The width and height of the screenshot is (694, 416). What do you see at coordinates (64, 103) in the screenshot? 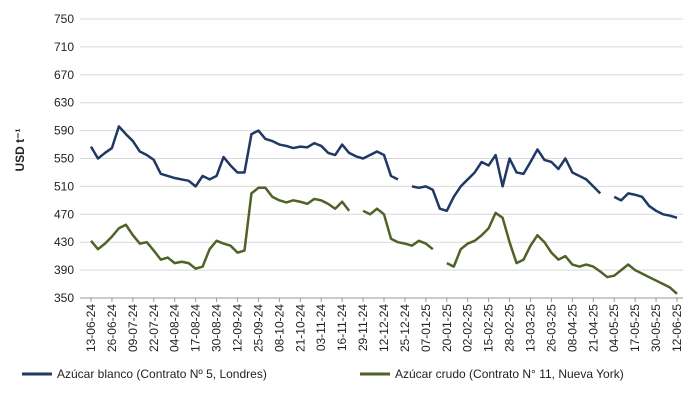
I see `y-tick-label: 630` at bounding box center [64, 103].